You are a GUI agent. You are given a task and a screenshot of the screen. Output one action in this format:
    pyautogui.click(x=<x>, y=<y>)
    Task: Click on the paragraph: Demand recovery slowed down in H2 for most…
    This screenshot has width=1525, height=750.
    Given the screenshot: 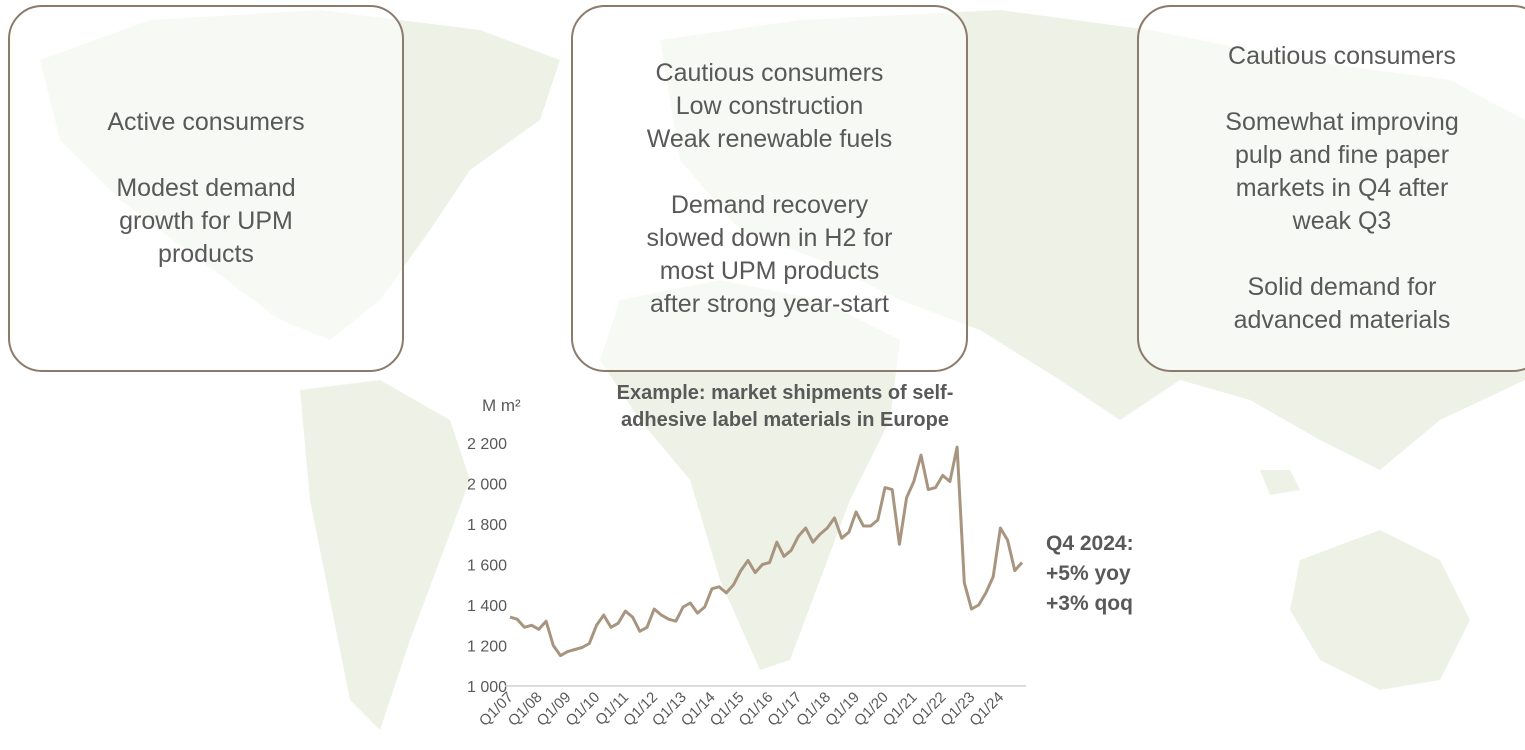 What is the action you would take?
    pyautogui.click(x=770, y=255)
    